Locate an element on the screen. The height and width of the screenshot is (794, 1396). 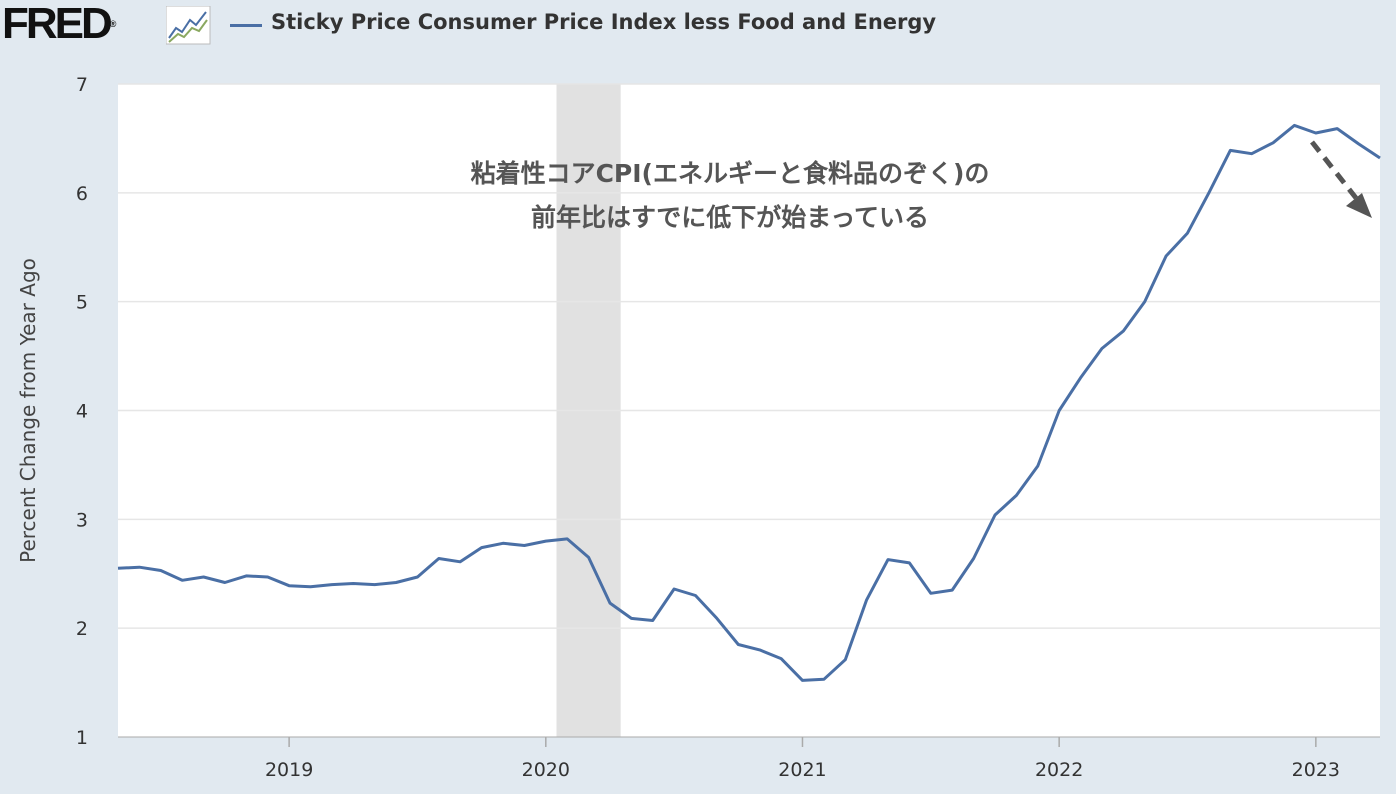
x-tick-label: 2021 is located at coordinates (802, 770).